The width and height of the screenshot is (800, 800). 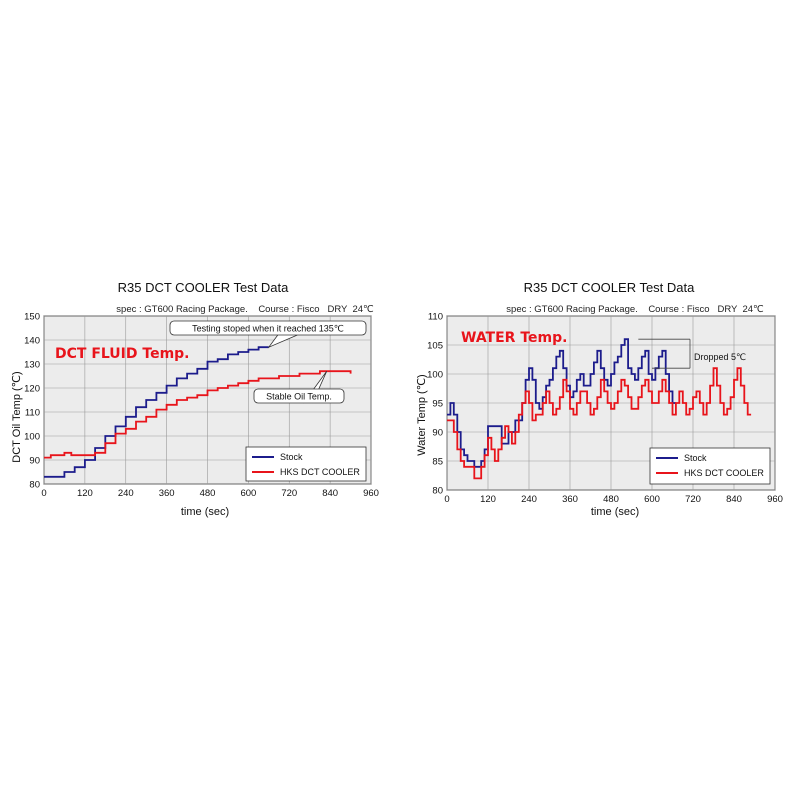 I want to click on annotation-callout: Testing stoped when it reached 135℃, so click(x=268, y=334).